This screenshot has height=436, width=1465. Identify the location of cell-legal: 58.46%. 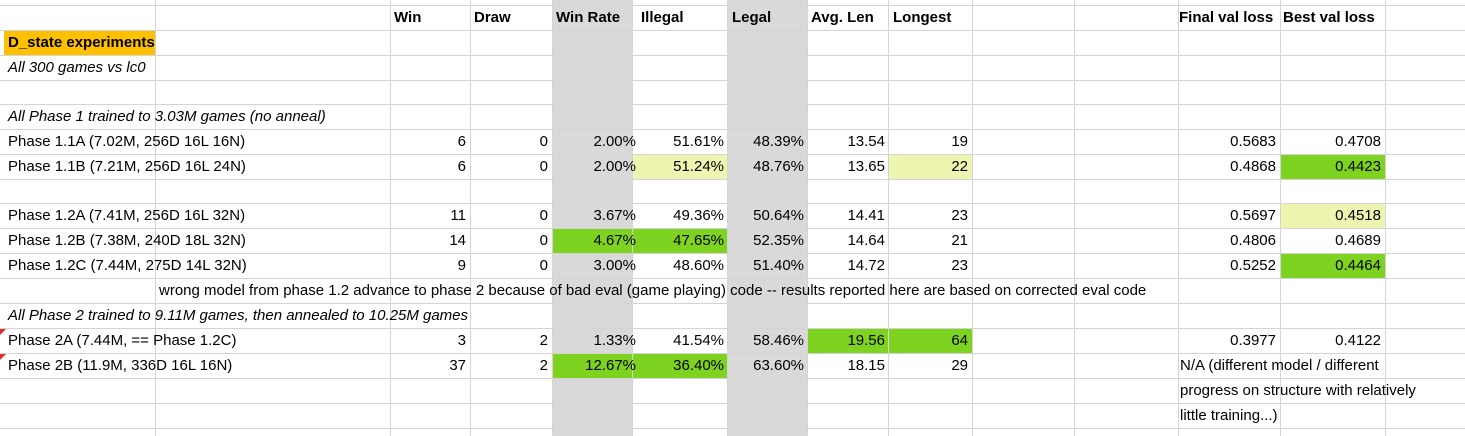
(778, 340).